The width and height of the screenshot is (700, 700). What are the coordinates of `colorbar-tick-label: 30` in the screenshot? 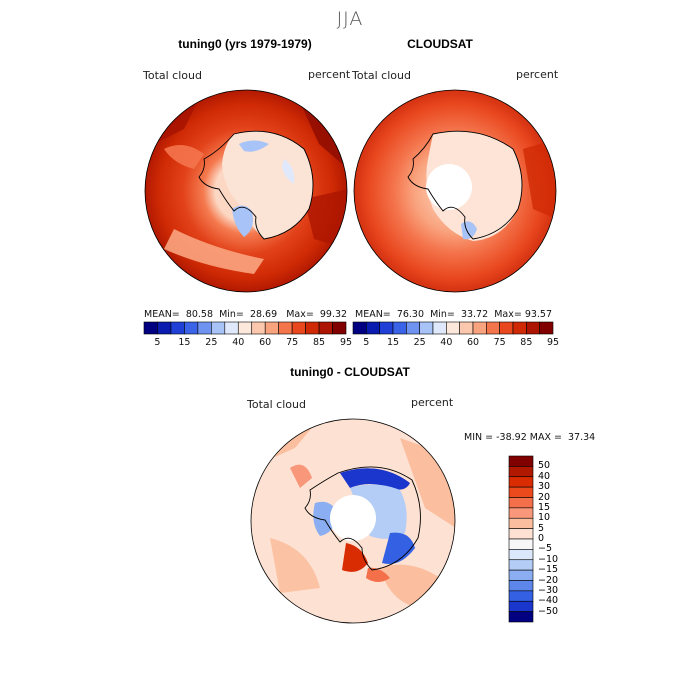 It's located at (544, 487).